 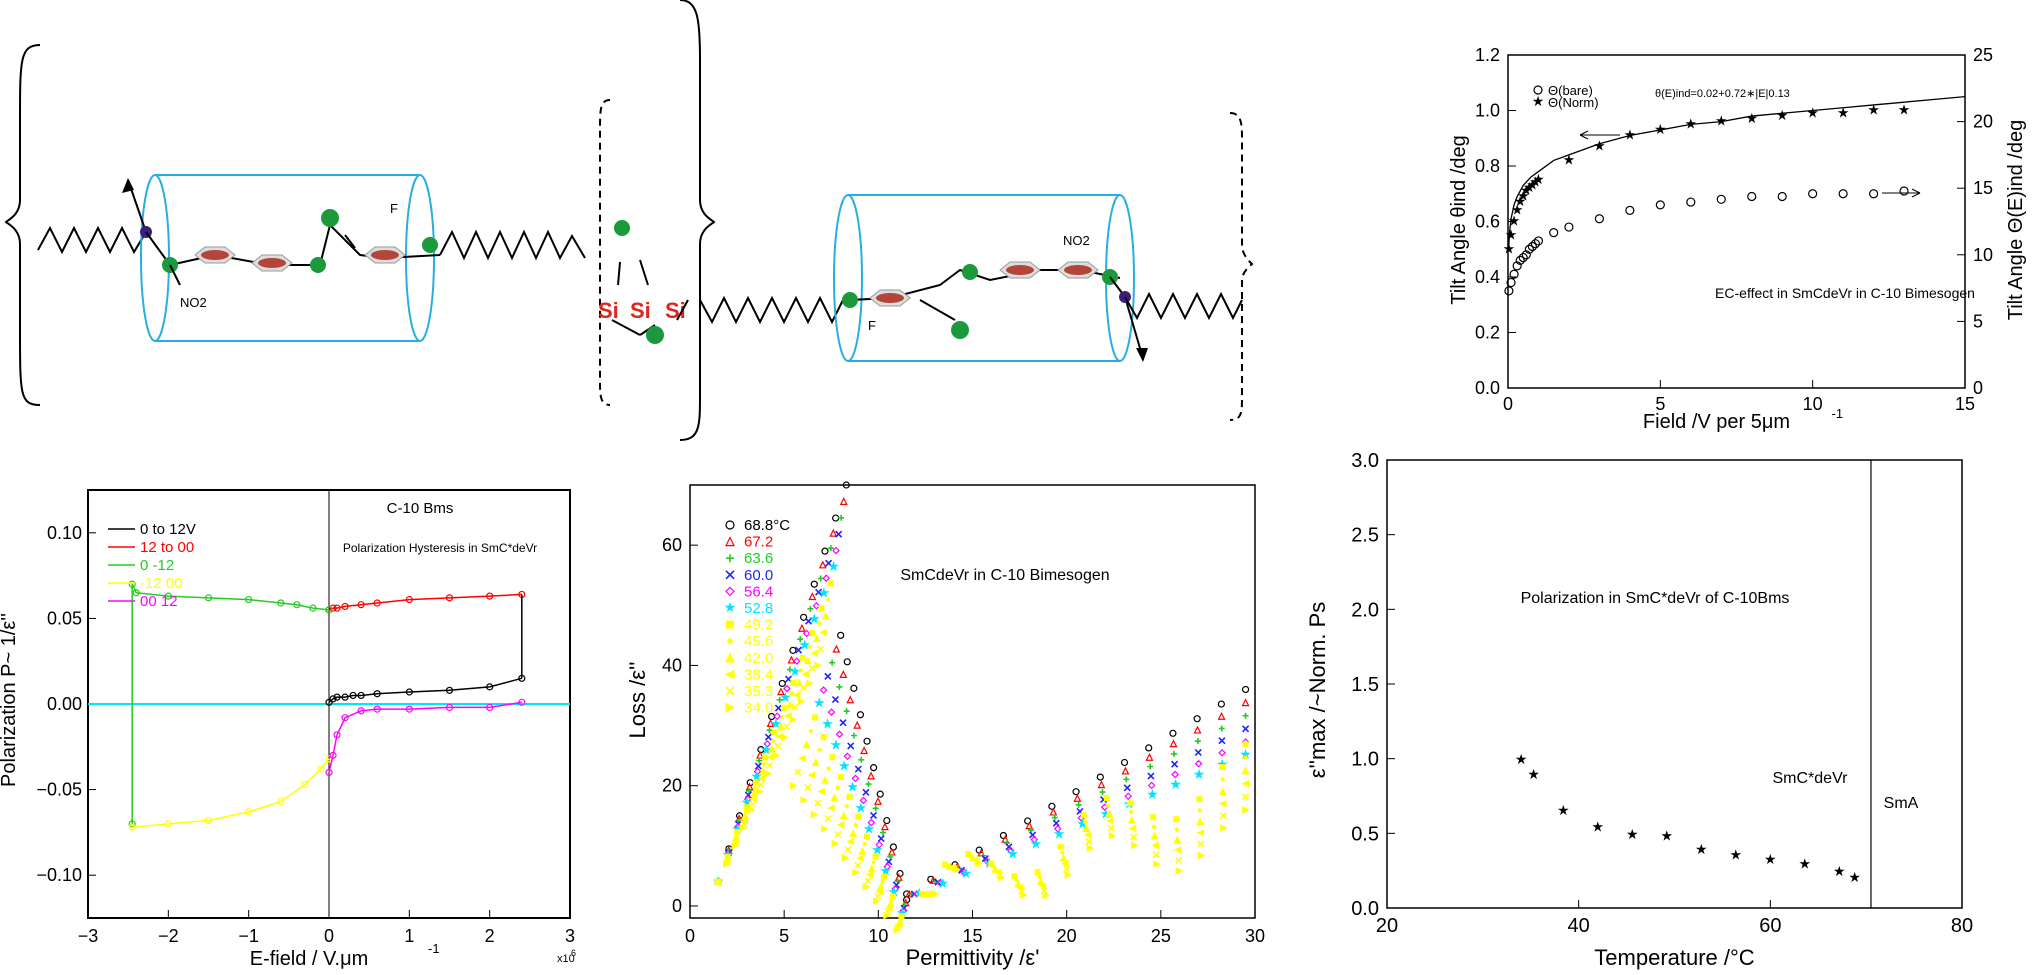 What do you see at coordinates (677, 906) in the screenshot?
I see `y-tick-label: 0` at bounding box center [677, 906].